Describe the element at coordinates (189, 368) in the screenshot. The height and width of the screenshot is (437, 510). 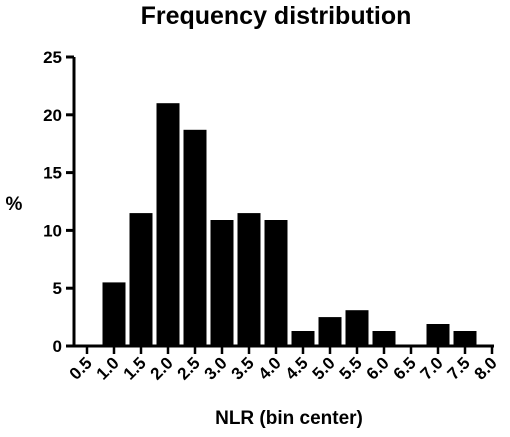
I see `x-tick-label-2.5: 2.5` at that location.